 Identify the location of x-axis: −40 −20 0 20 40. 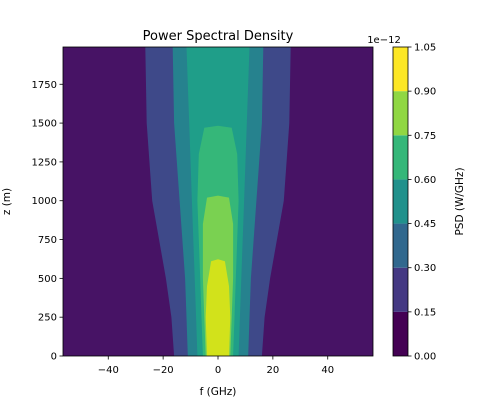
(216, 366).